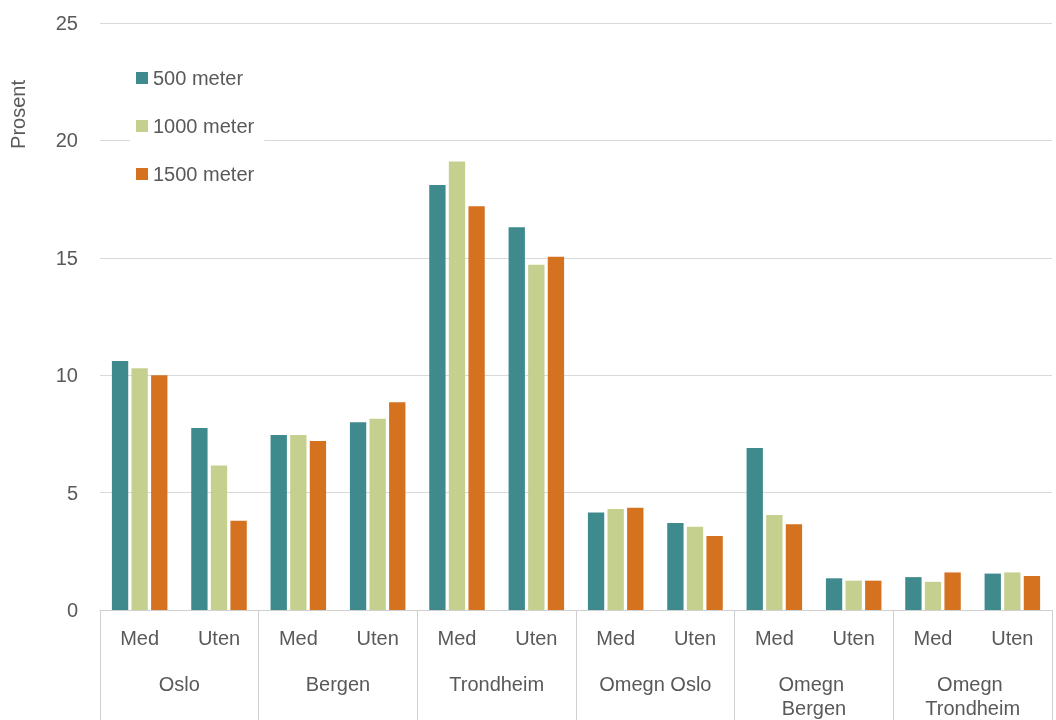  What do you see at coordinates (204, 174) in the screenshot?
I see `legend-label: 1500 meter` at bounding box center [204, 174].